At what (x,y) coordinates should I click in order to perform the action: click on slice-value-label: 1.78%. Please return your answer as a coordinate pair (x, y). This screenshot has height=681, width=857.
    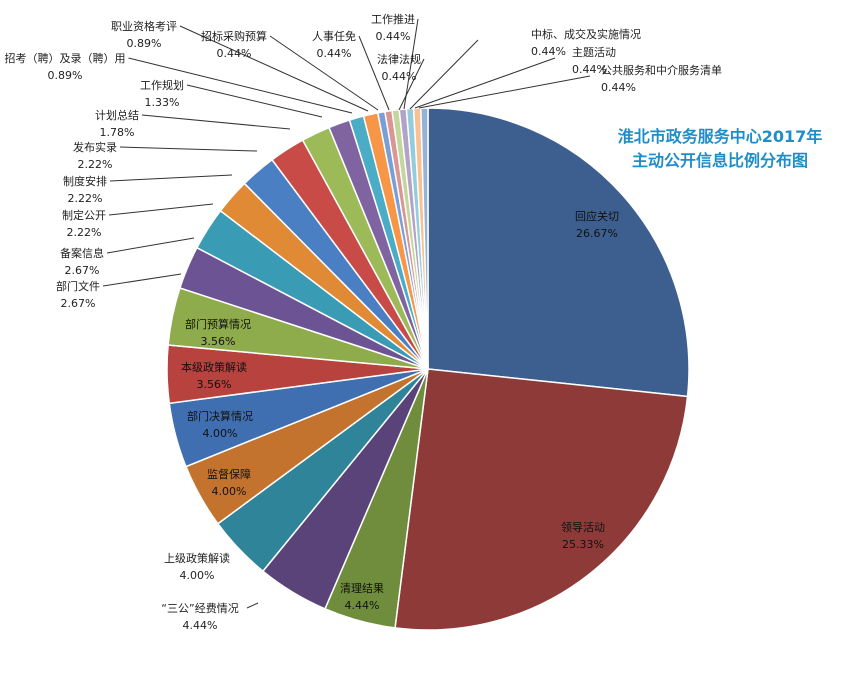
    Looking at the image, I should click on (117, 132).